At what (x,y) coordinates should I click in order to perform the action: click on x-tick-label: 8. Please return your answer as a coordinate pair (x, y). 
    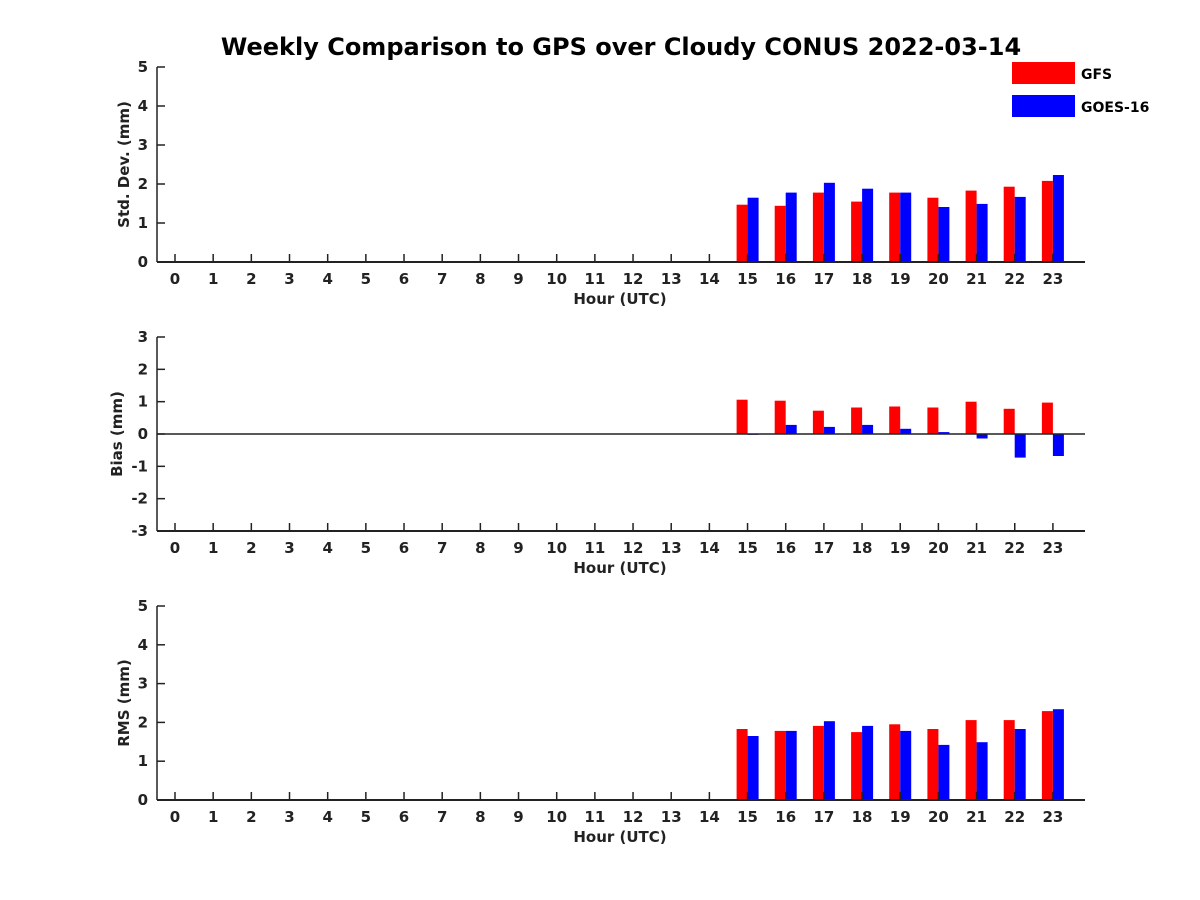
    Looking at the image, I should click on (480, 279).